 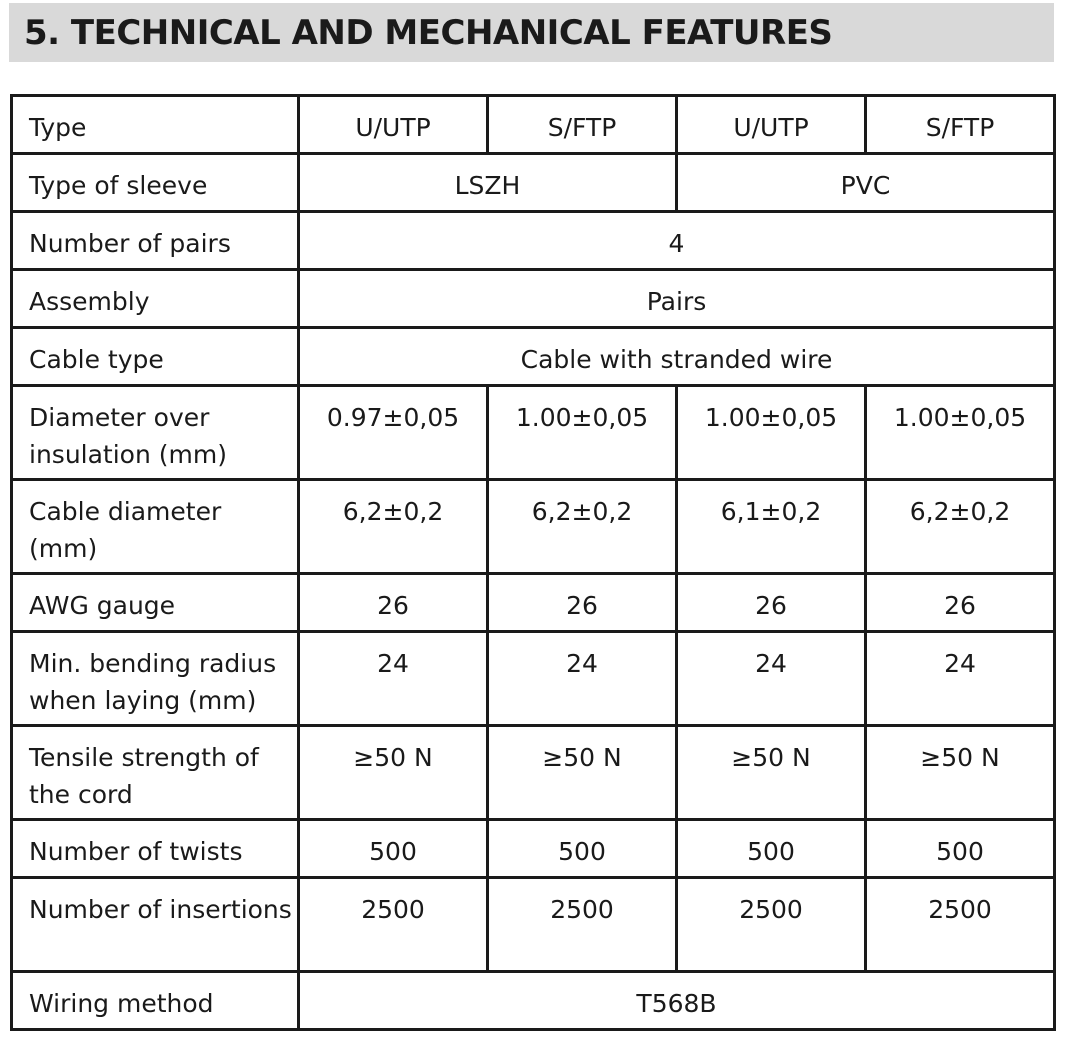 I want to click on row-label: Diameter over insulation (mm), so click(x=155, y=432).